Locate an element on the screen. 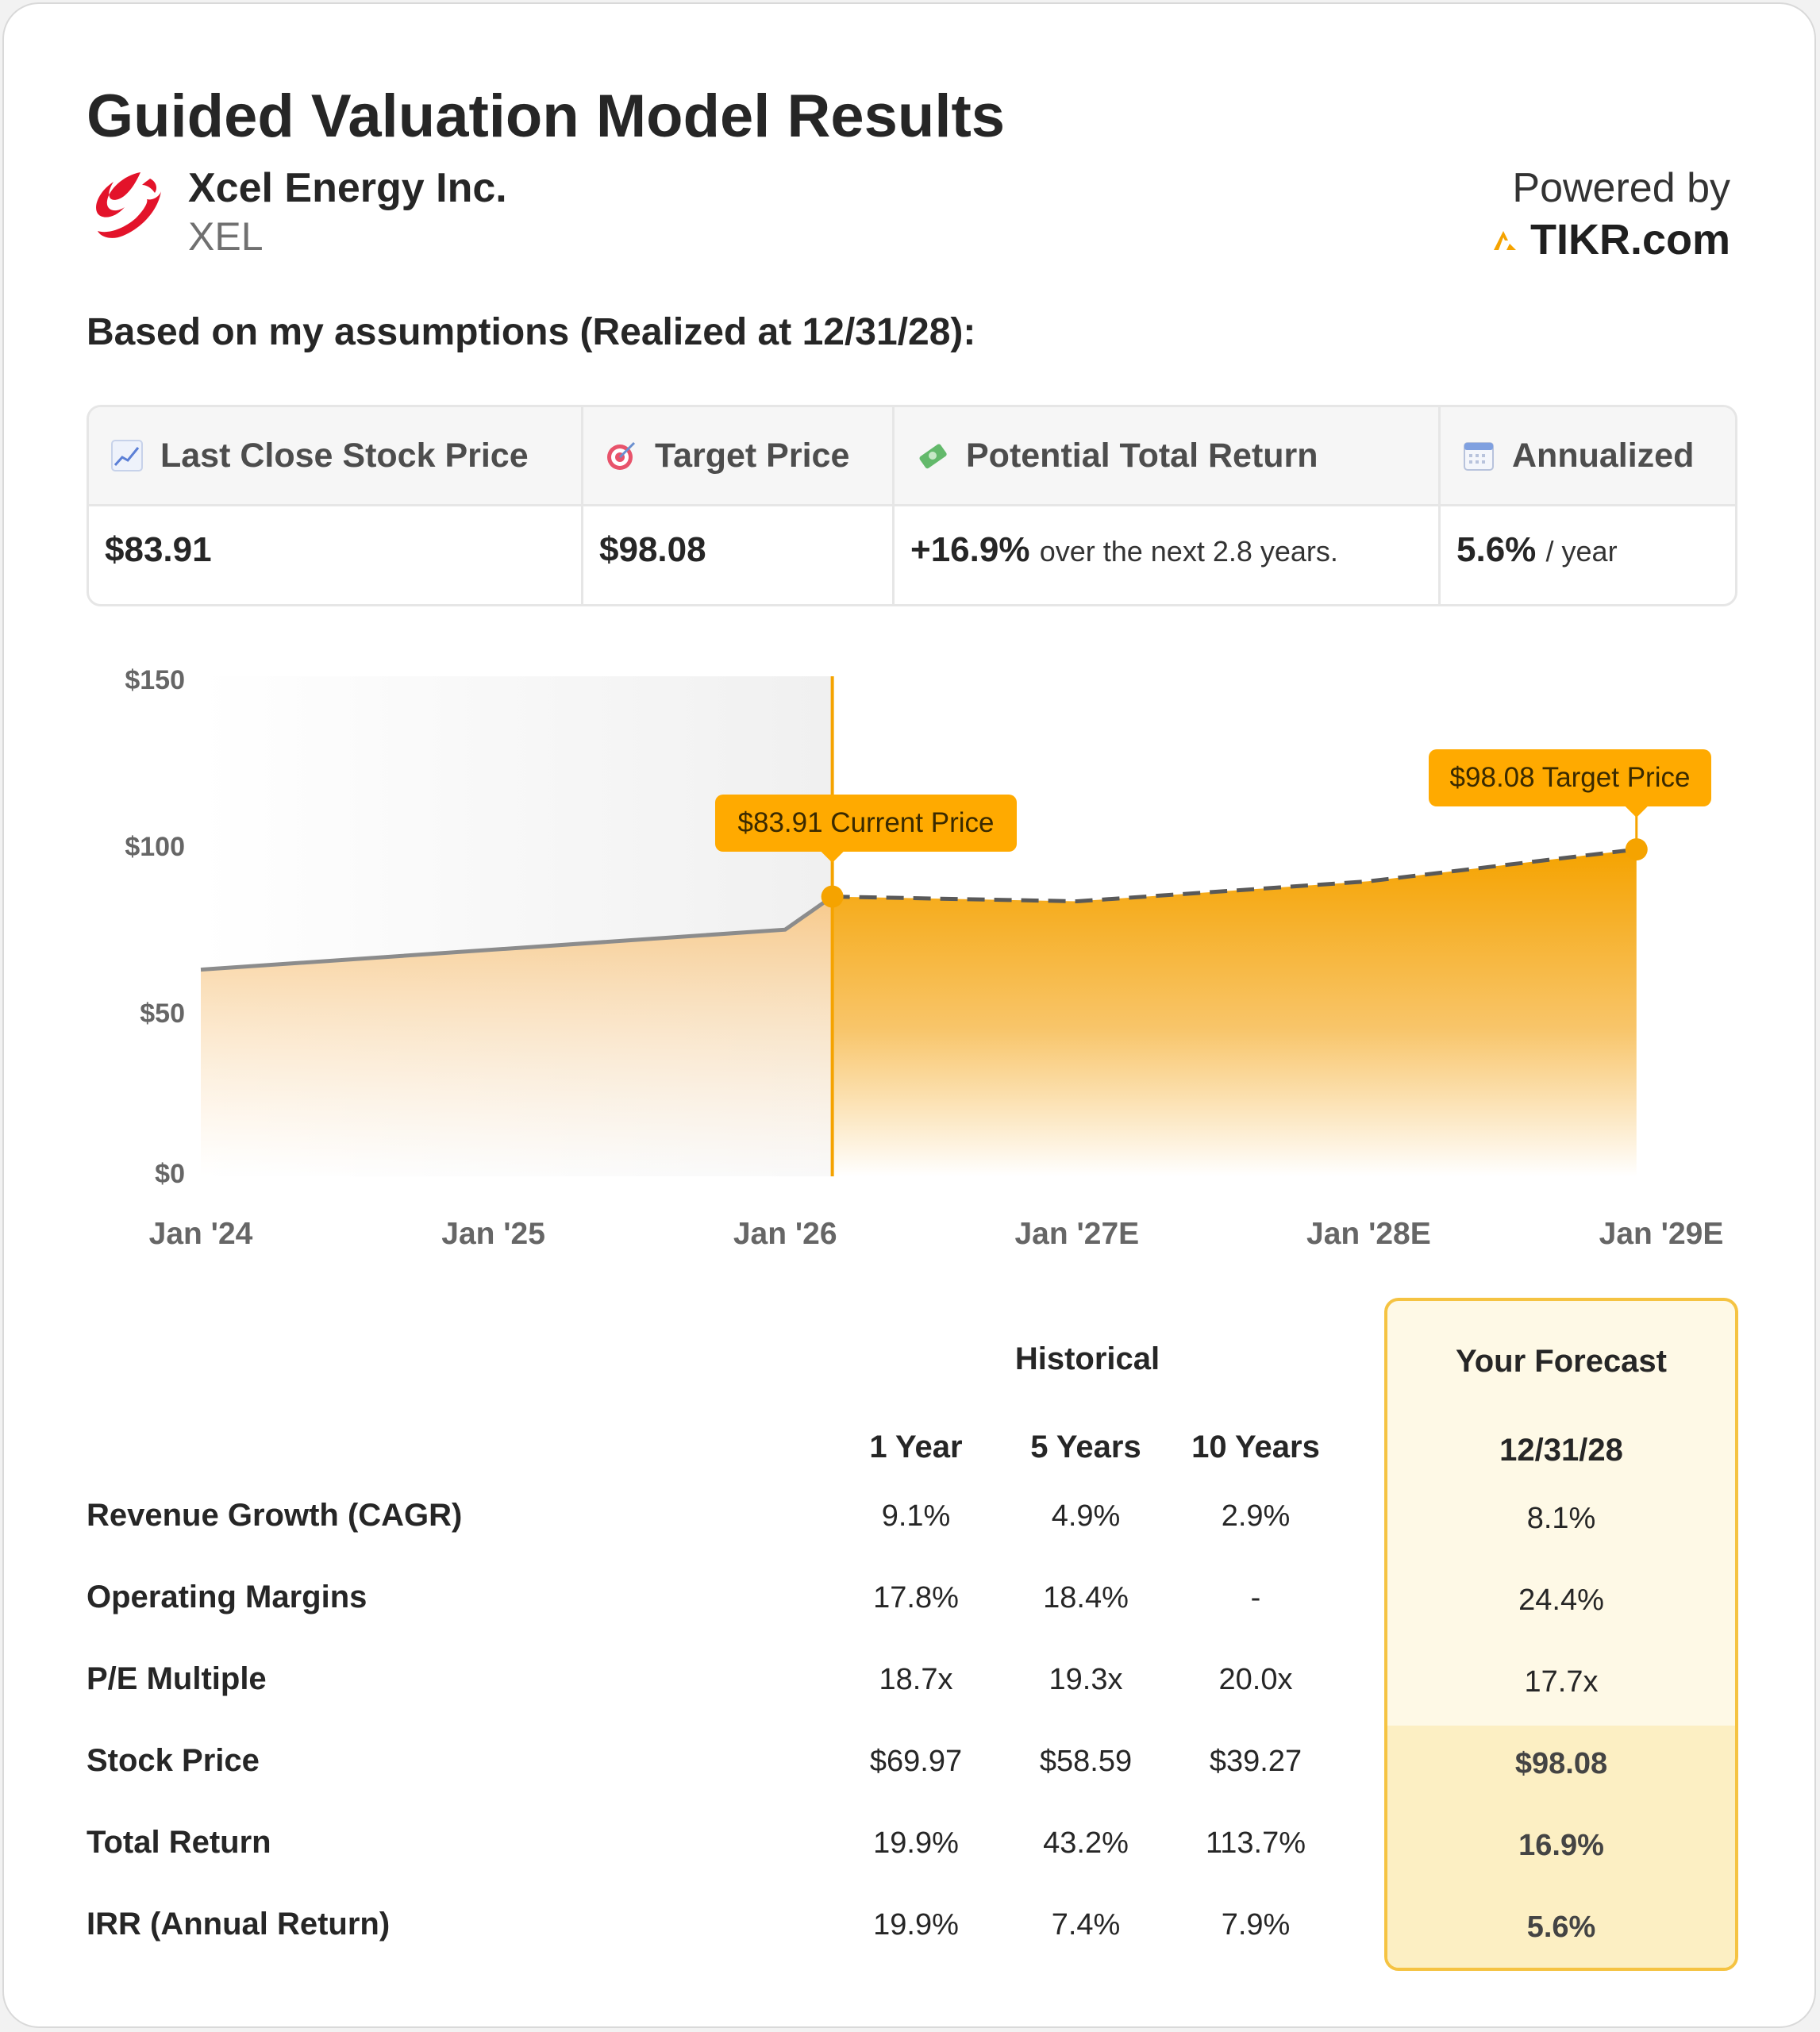 This screenshot has height=2032, width=1820. forecast-cell: 24.4% is located at coordinates (1561, 1600).